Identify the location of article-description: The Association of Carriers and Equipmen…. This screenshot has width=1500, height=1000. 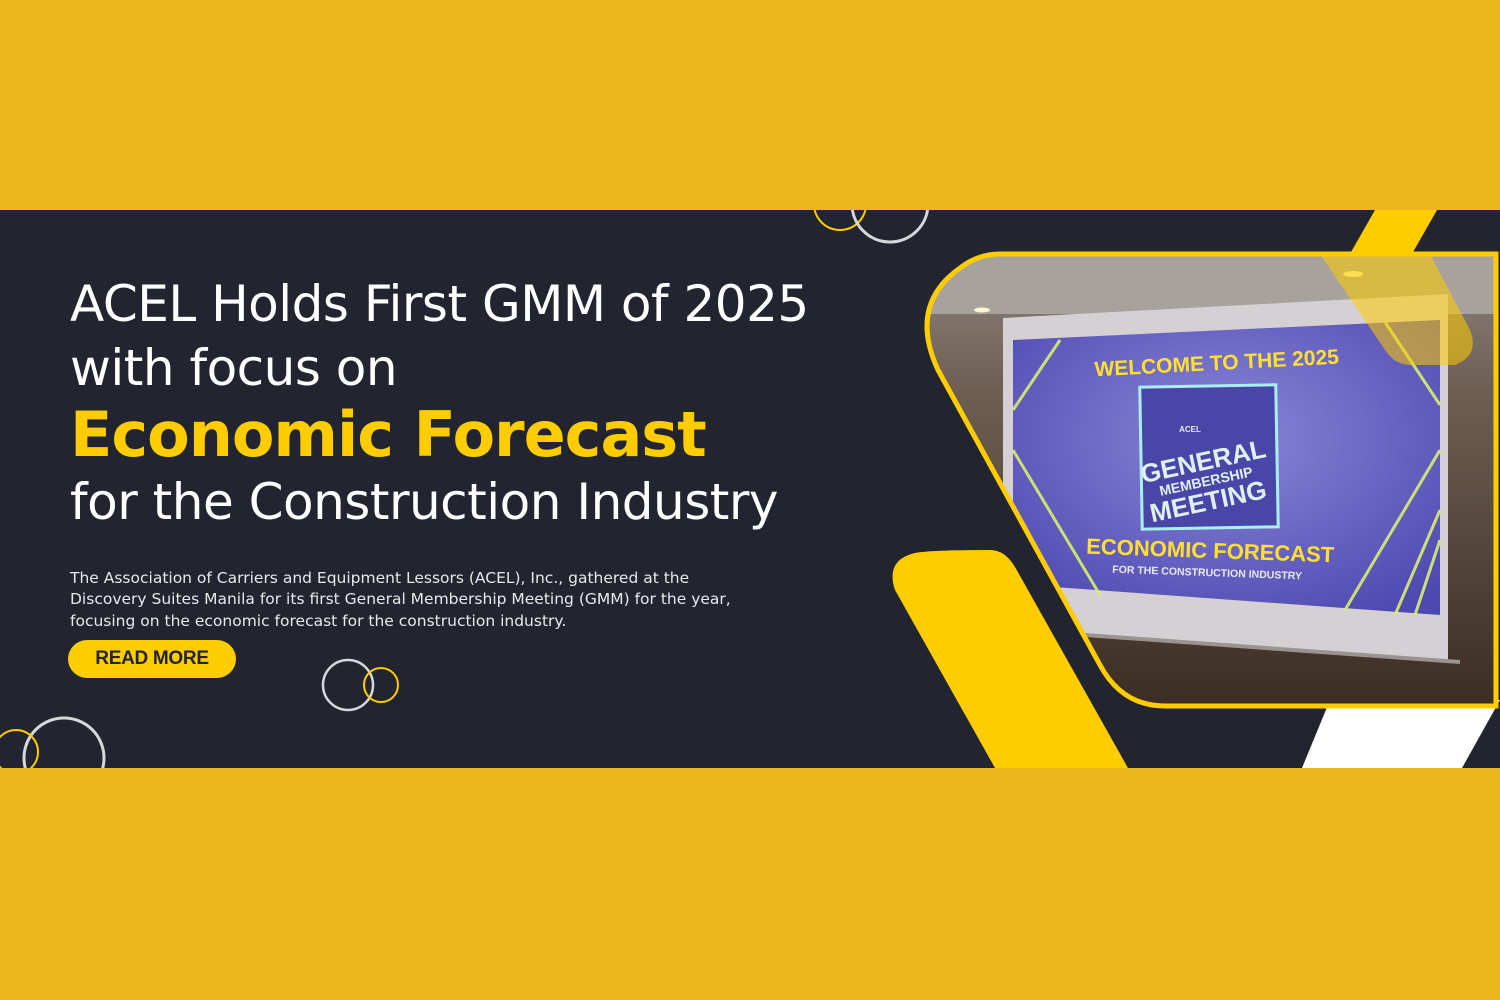
(400, 599).